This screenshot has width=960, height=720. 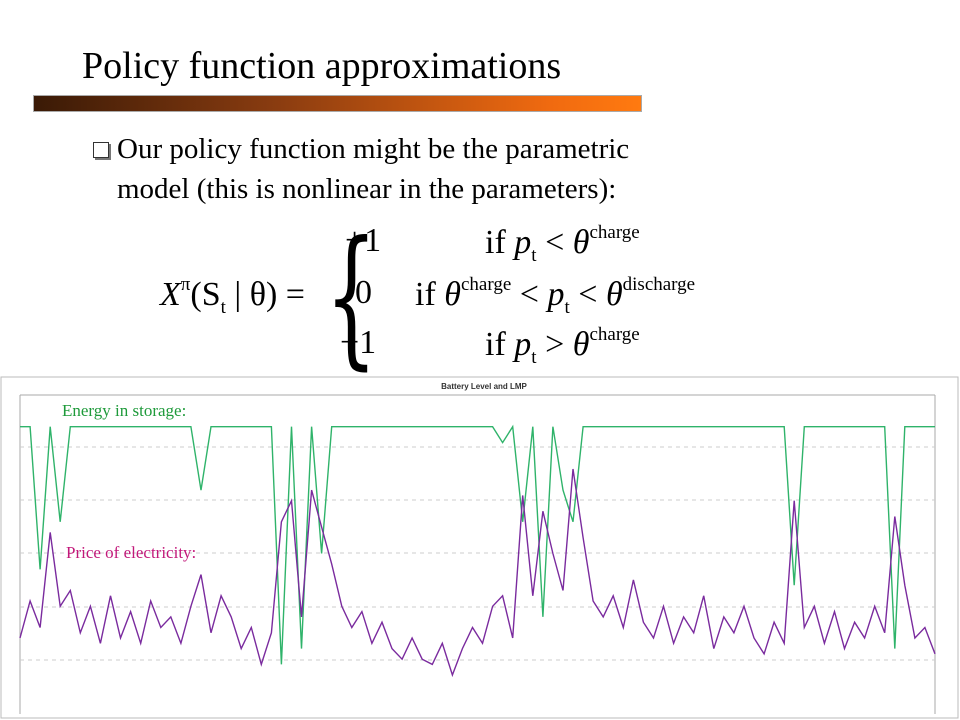 I want to click on f-token: discharge, so click(x=659, y=284).